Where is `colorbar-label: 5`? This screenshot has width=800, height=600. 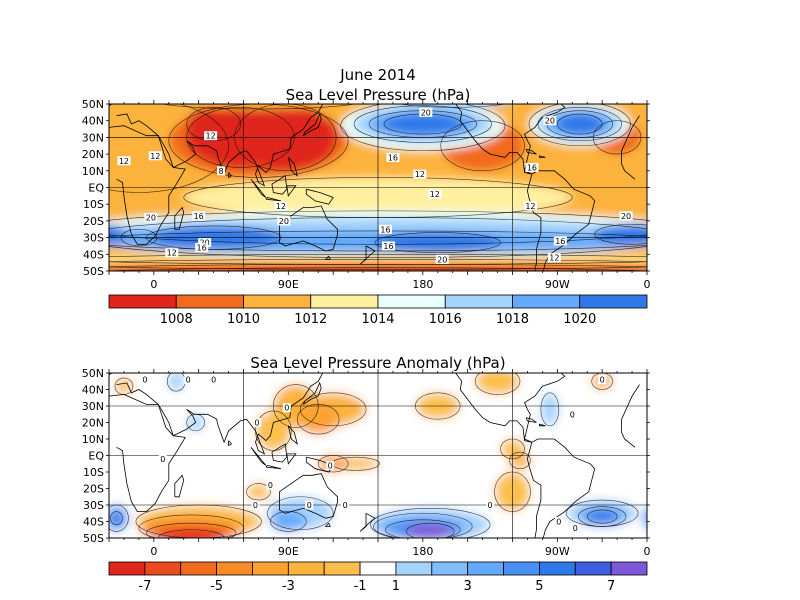 colorbar-label: 5 is located at coordinates (539, 586).